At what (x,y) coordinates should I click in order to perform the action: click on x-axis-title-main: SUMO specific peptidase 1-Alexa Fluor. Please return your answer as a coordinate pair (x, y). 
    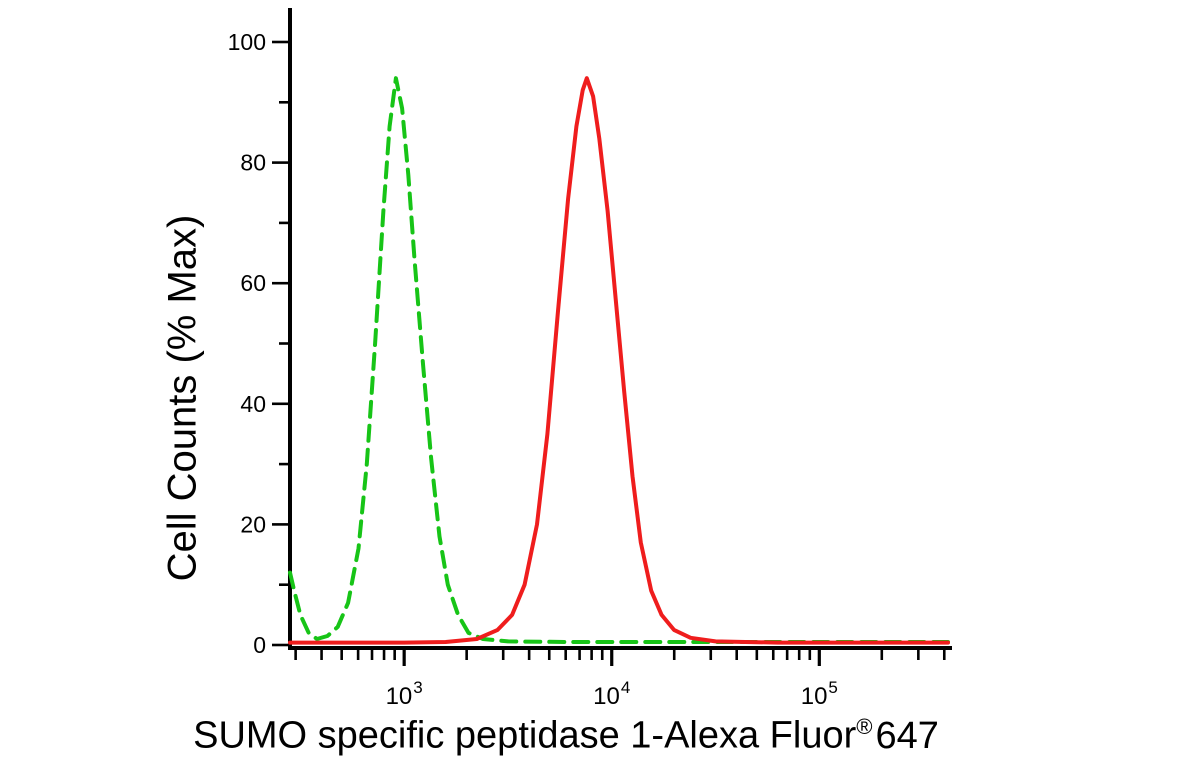
    Looking at the image, I should click on (525, 735).